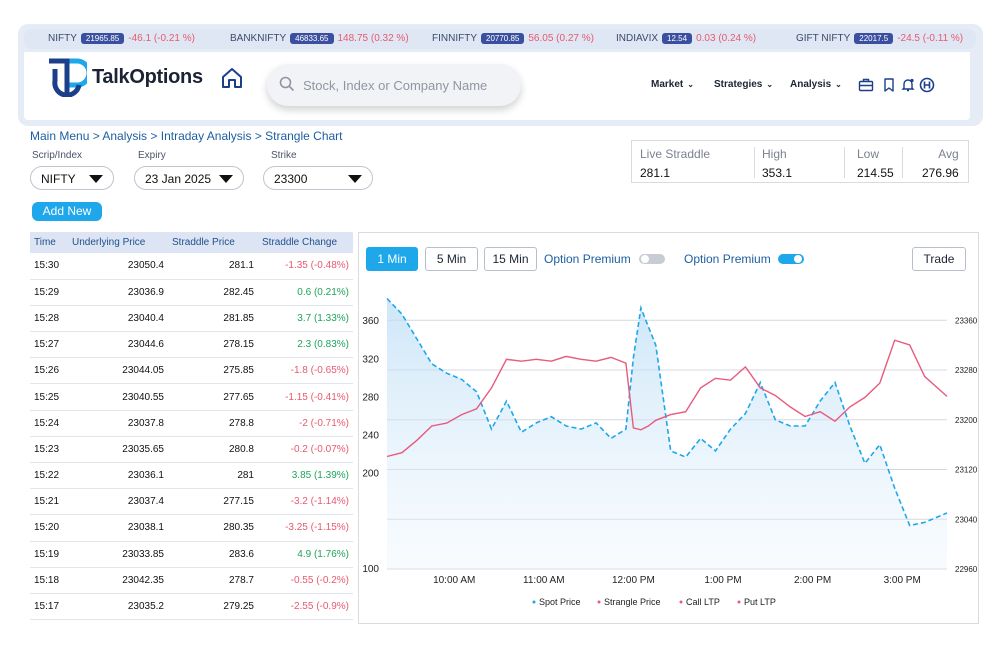 The height and width of the screenshot is (662, 1000). What do you see at coordinates (191, 423) in the screenshot?
I see `table-row: 15:24 23037.8 278.8 -2 (-0.71%)` at bounding box center [191, 423].